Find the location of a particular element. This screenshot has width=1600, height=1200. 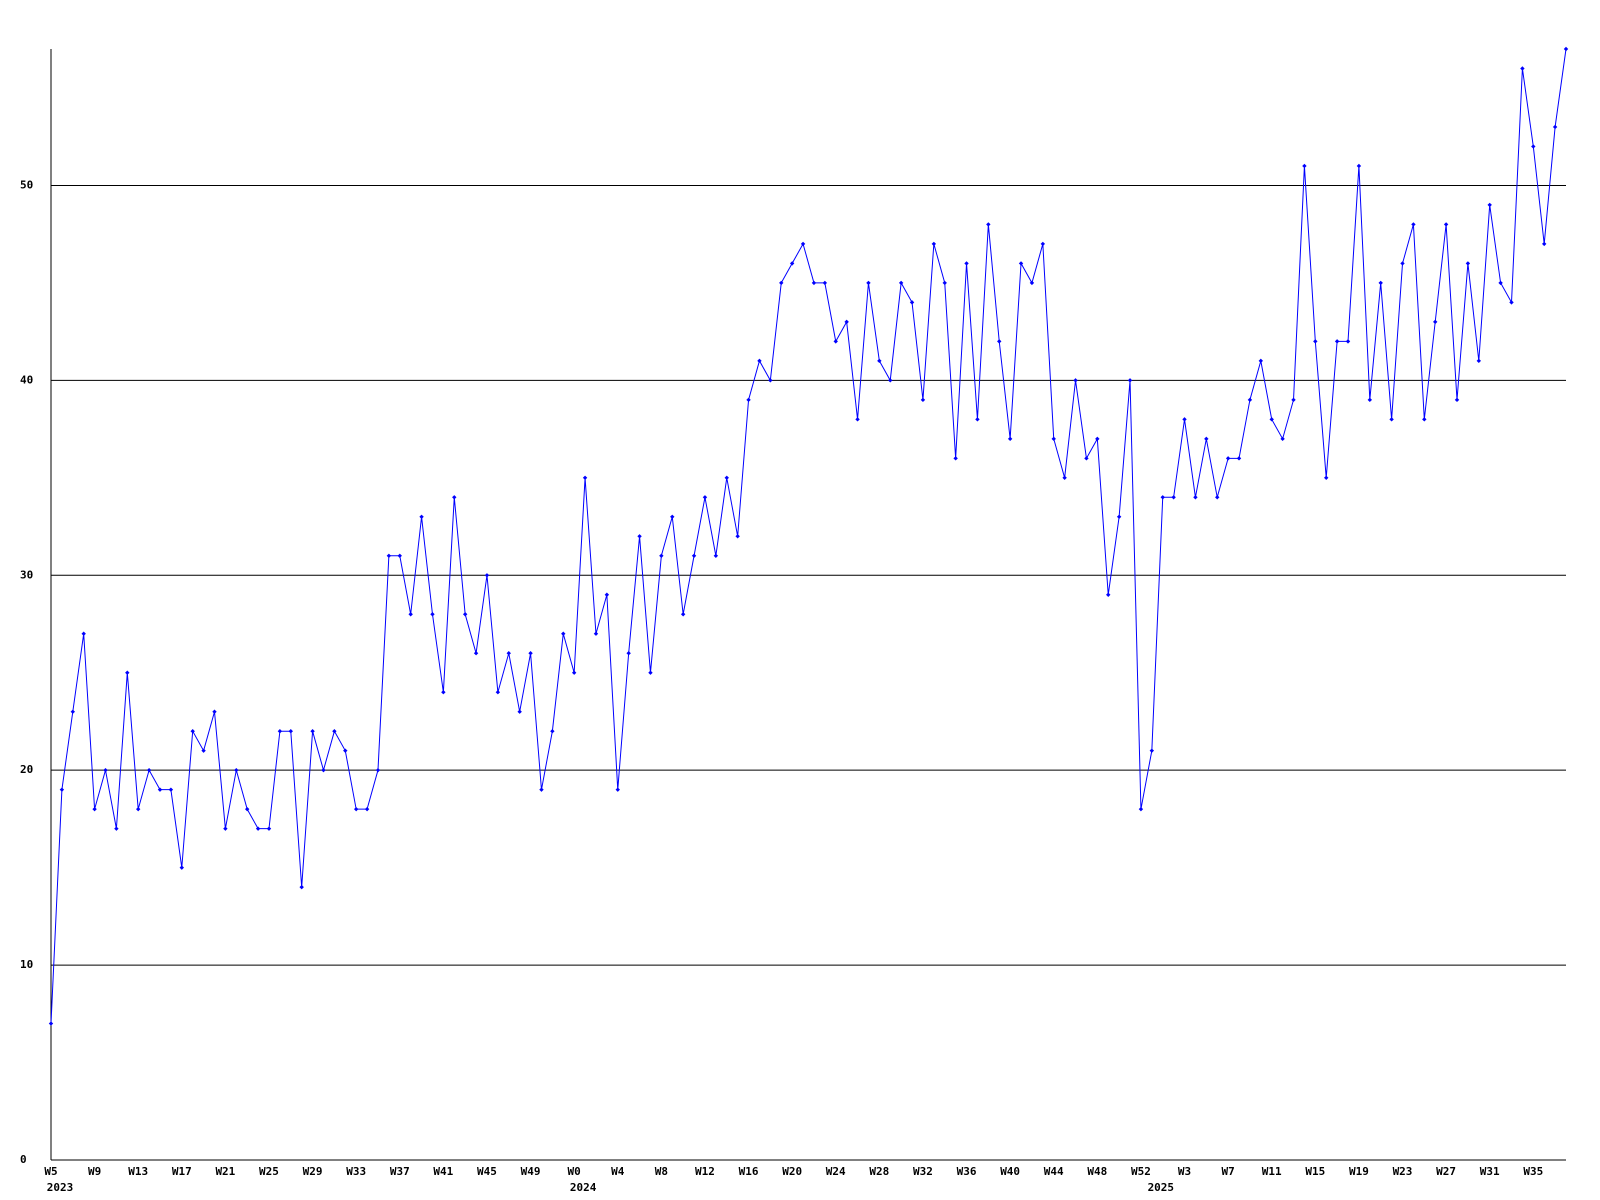

x-tick-label: W19 is located at coordinates (1359, 1171).